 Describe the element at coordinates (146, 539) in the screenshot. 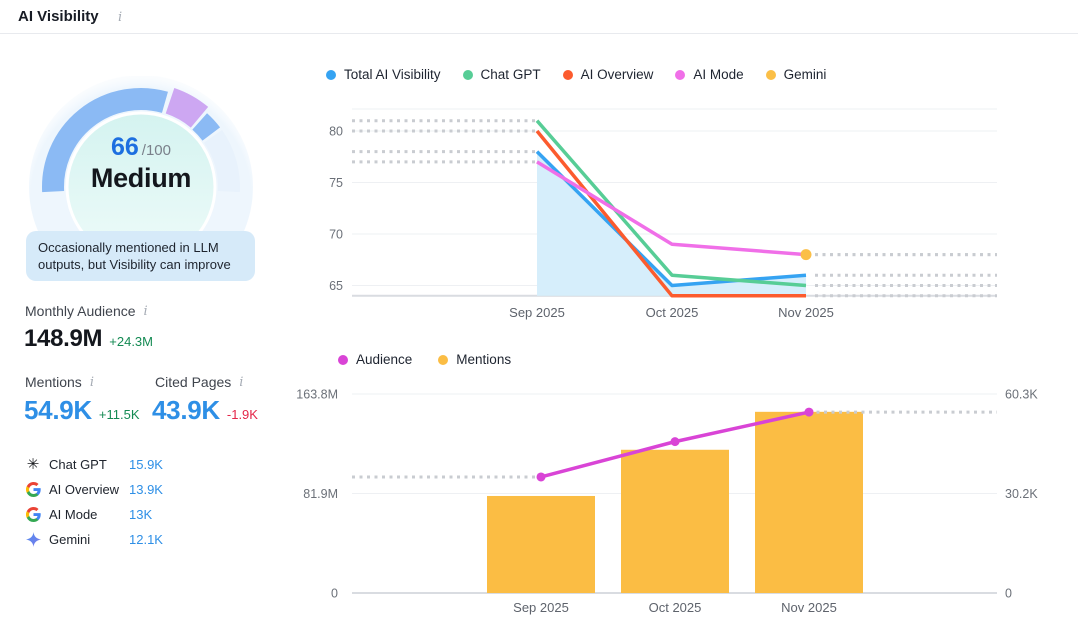

I see `platform-value: 12.1K` at that location.